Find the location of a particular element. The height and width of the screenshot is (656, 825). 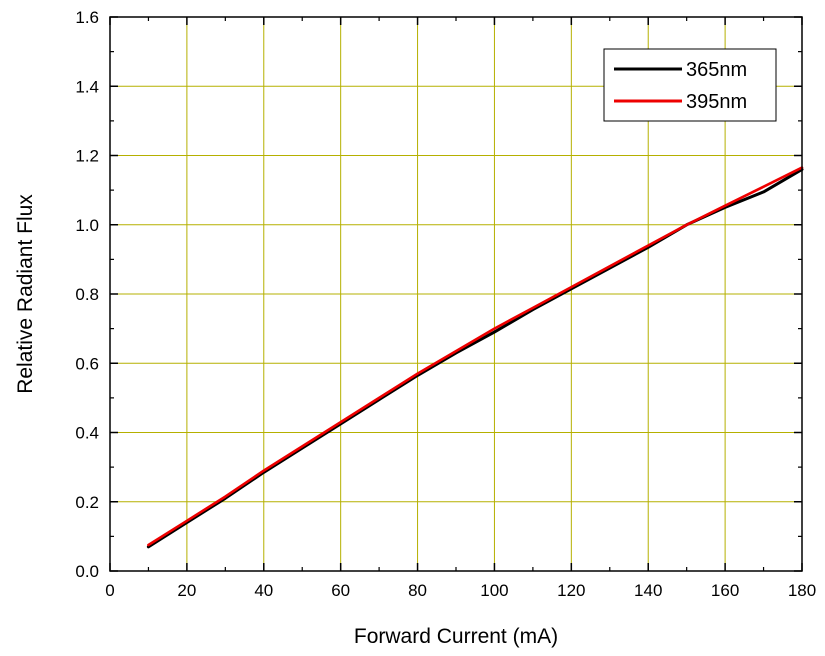

x-tick-label: 80 is located at coordinates (417, 590).